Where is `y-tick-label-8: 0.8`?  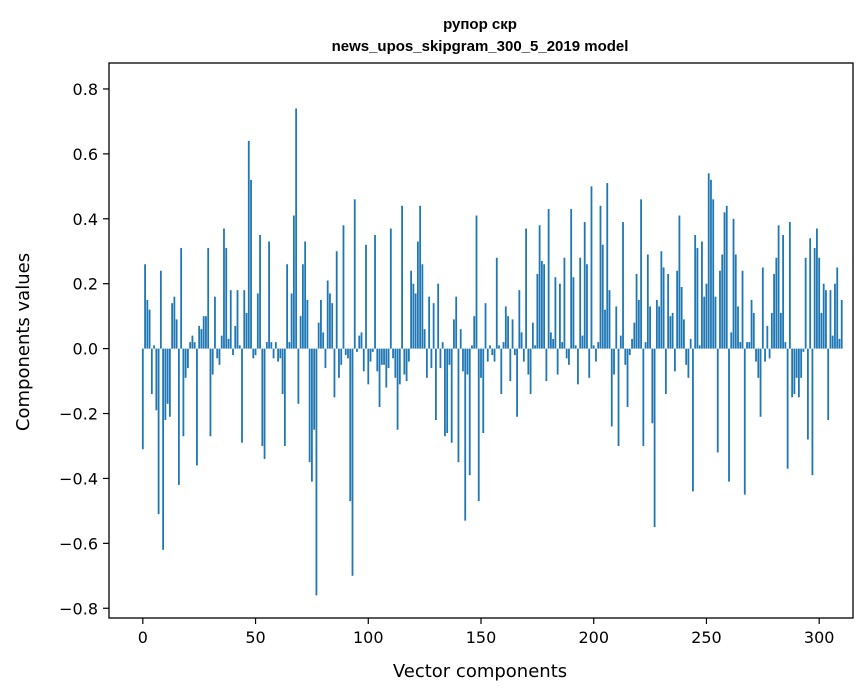 y-tick-label-8: 0.8 is located at coordinates (85, 89).